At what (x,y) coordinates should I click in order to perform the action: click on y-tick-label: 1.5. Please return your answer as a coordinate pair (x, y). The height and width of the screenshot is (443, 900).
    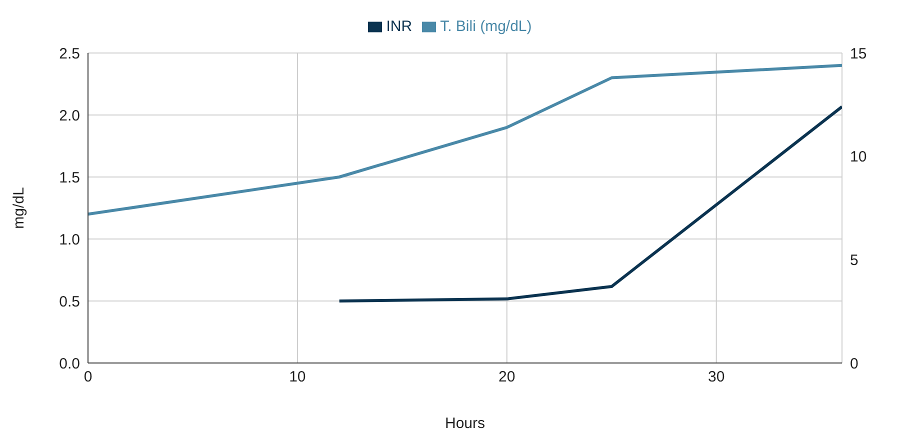
    Looking at the image, I should click on (69, 177).